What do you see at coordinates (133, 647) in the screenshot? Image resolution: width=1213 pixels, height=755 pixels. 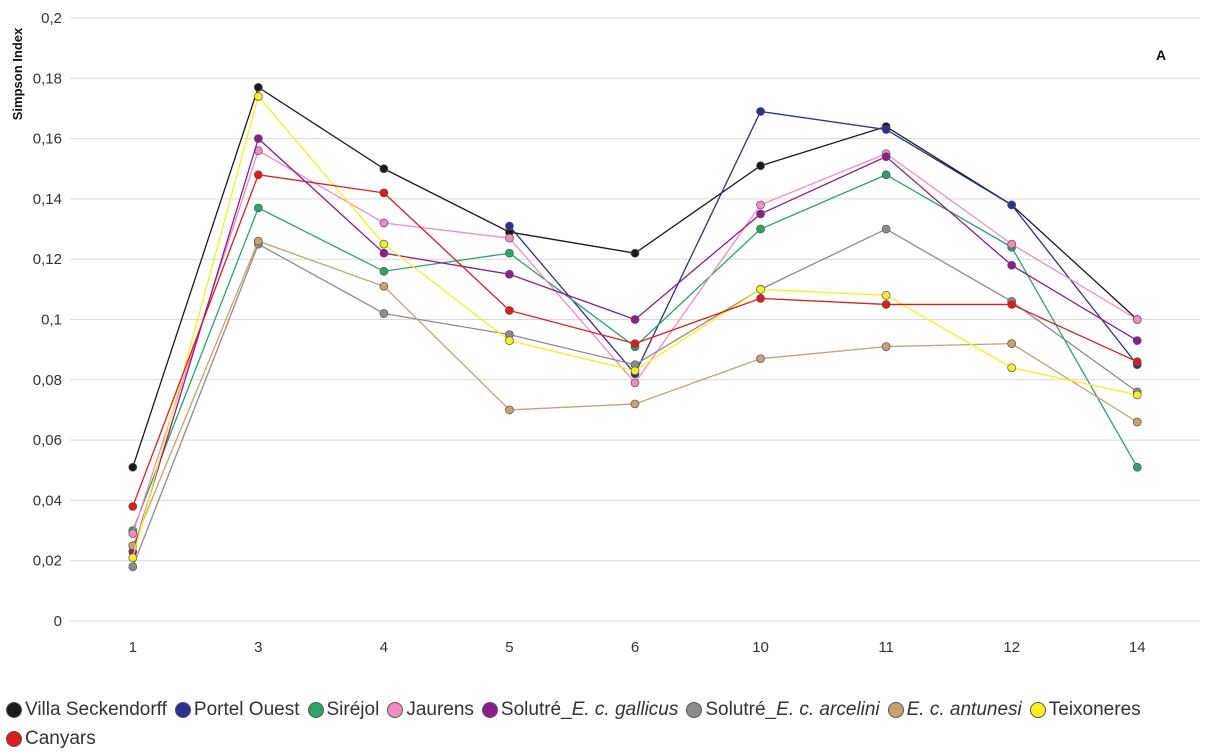 I see `x-tick-label: 1` at bounding box center [133, 647].